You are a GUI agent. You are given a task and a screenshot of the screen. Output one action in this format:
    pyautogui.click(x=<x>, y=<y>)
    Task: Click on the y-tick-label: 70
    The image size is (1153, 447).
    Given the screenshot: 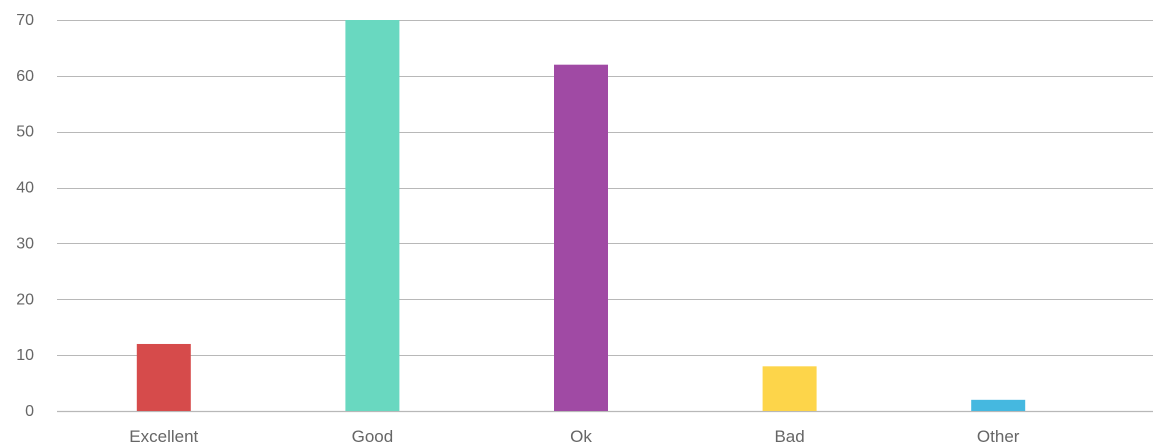 What is the action you would take?
    pyautogui.click(x=25, y=20)
    